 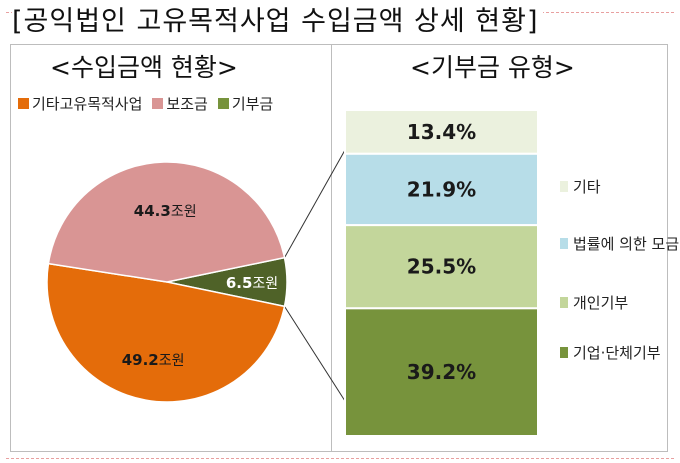 I want to click on bar-label-legal: 21.9%, so click(x=441, y=189).